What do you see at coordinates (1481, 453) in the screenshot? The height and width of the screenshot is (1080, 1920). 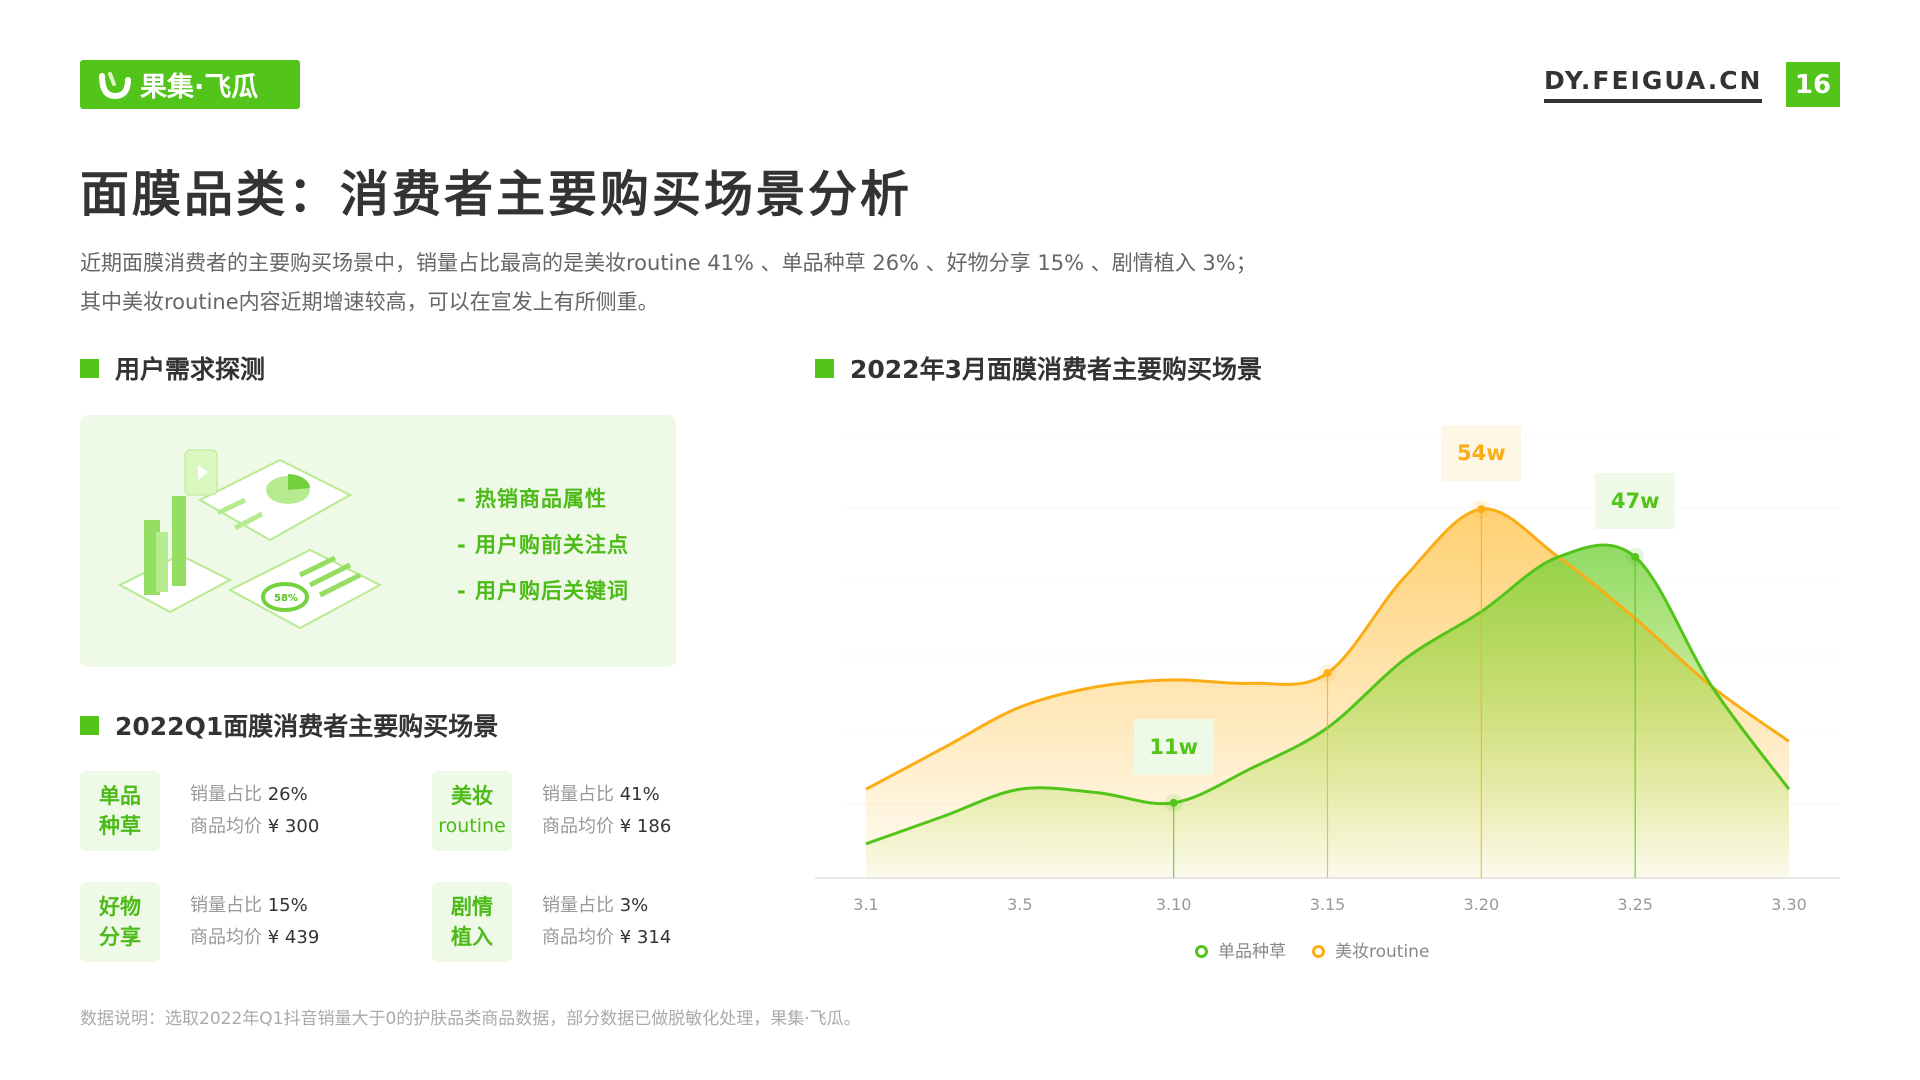 I see `data-label: 54w` at bounding box center [1481, 453].